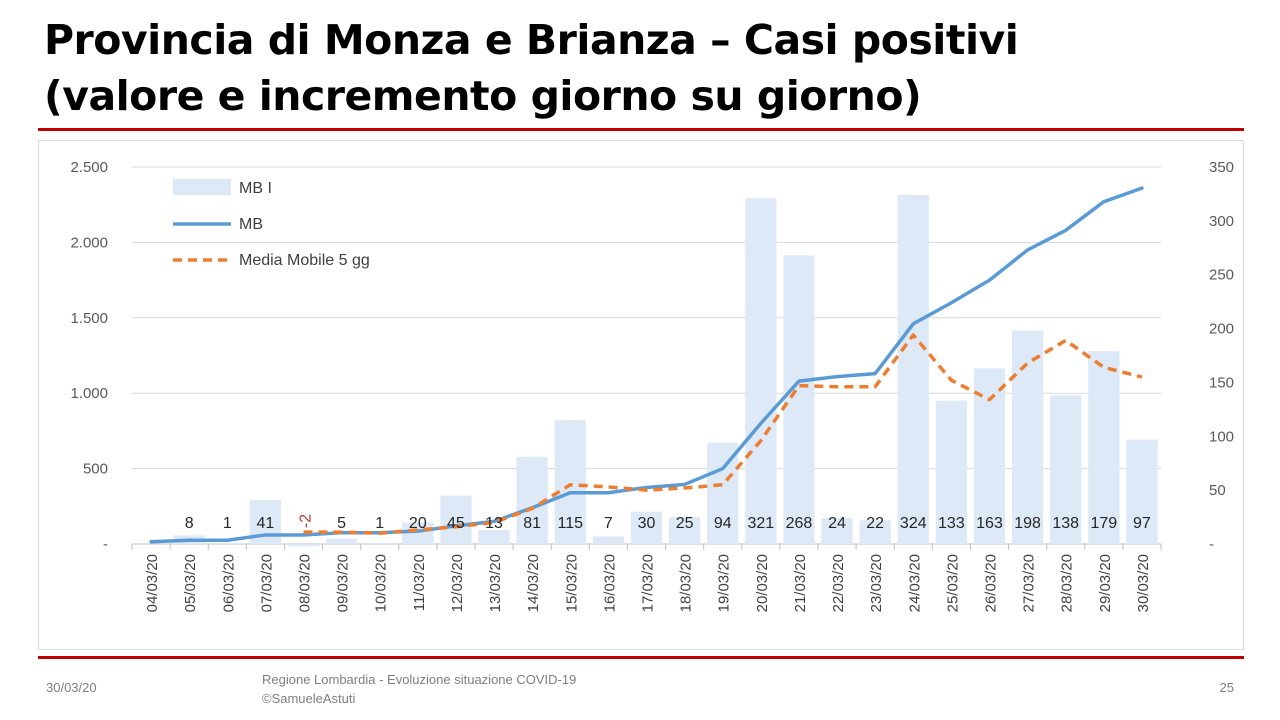 The height and width of the screenshot is (720, 1280). Describe the element at coordinates (1221, 221) in the screenshot. I see `y-right-tick-label: 300` at that location.